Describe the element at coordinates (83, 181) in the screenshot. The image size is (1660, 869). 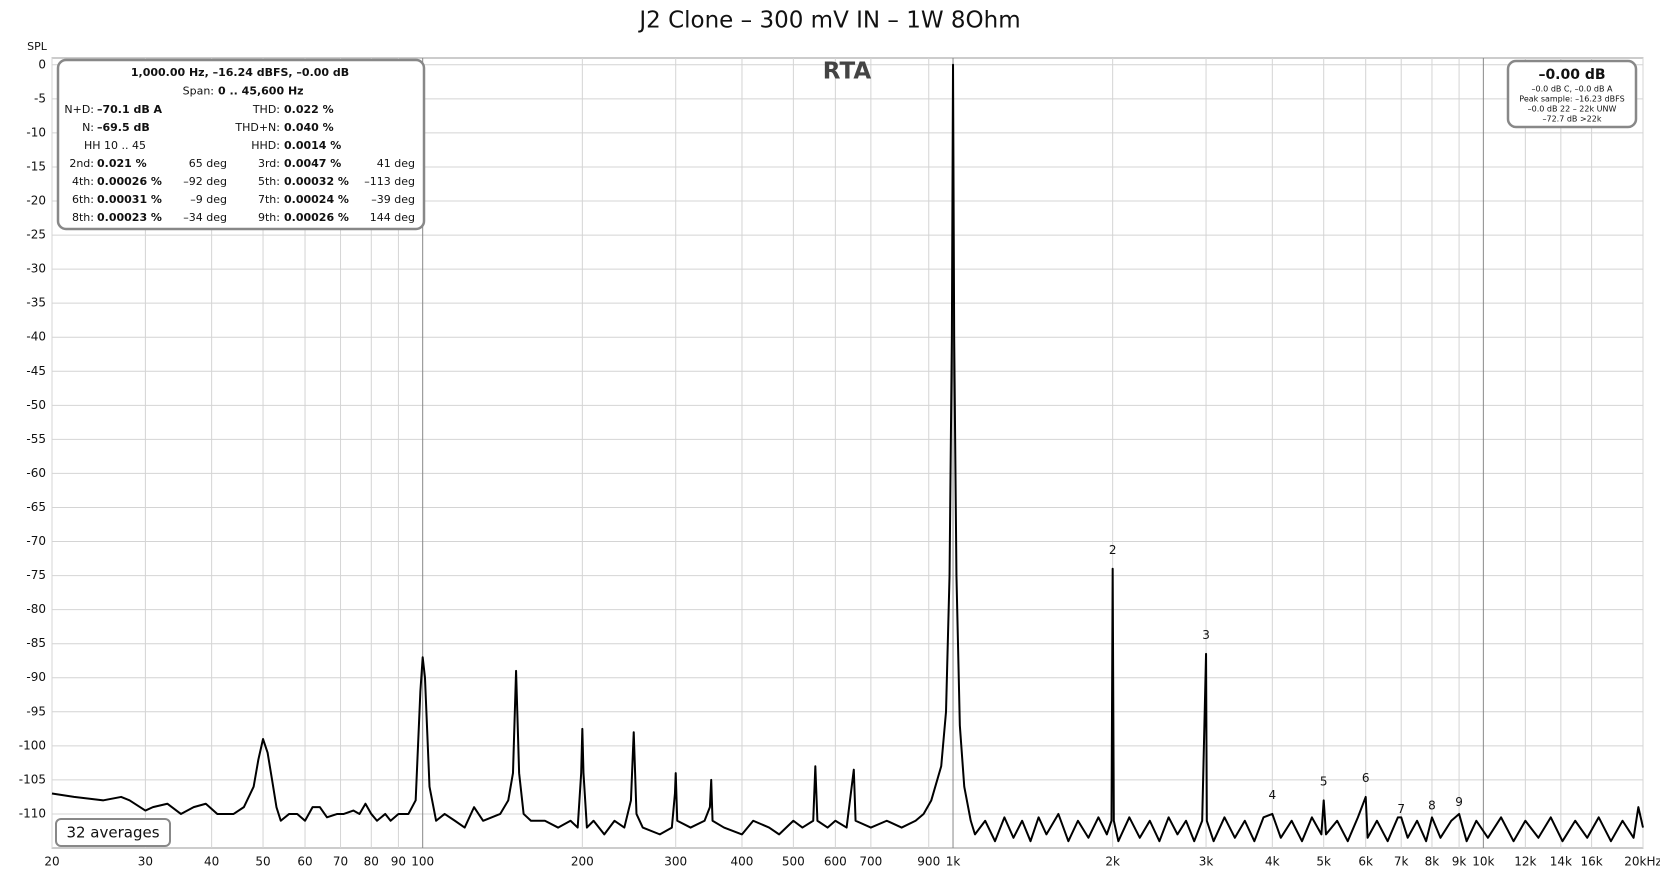
I see `info-l1: 4th:` at that location.